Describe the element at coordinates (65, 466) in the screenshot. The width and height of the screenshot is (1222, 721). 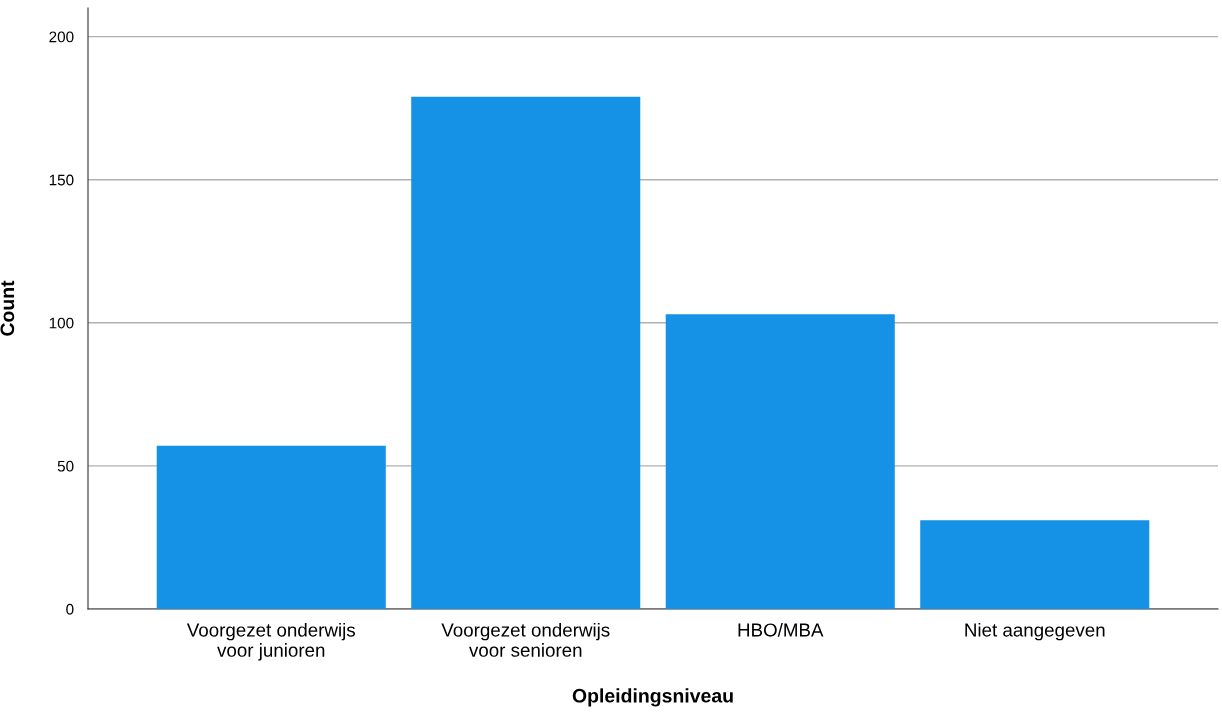
I see `y-tick-label: 50` at that location.